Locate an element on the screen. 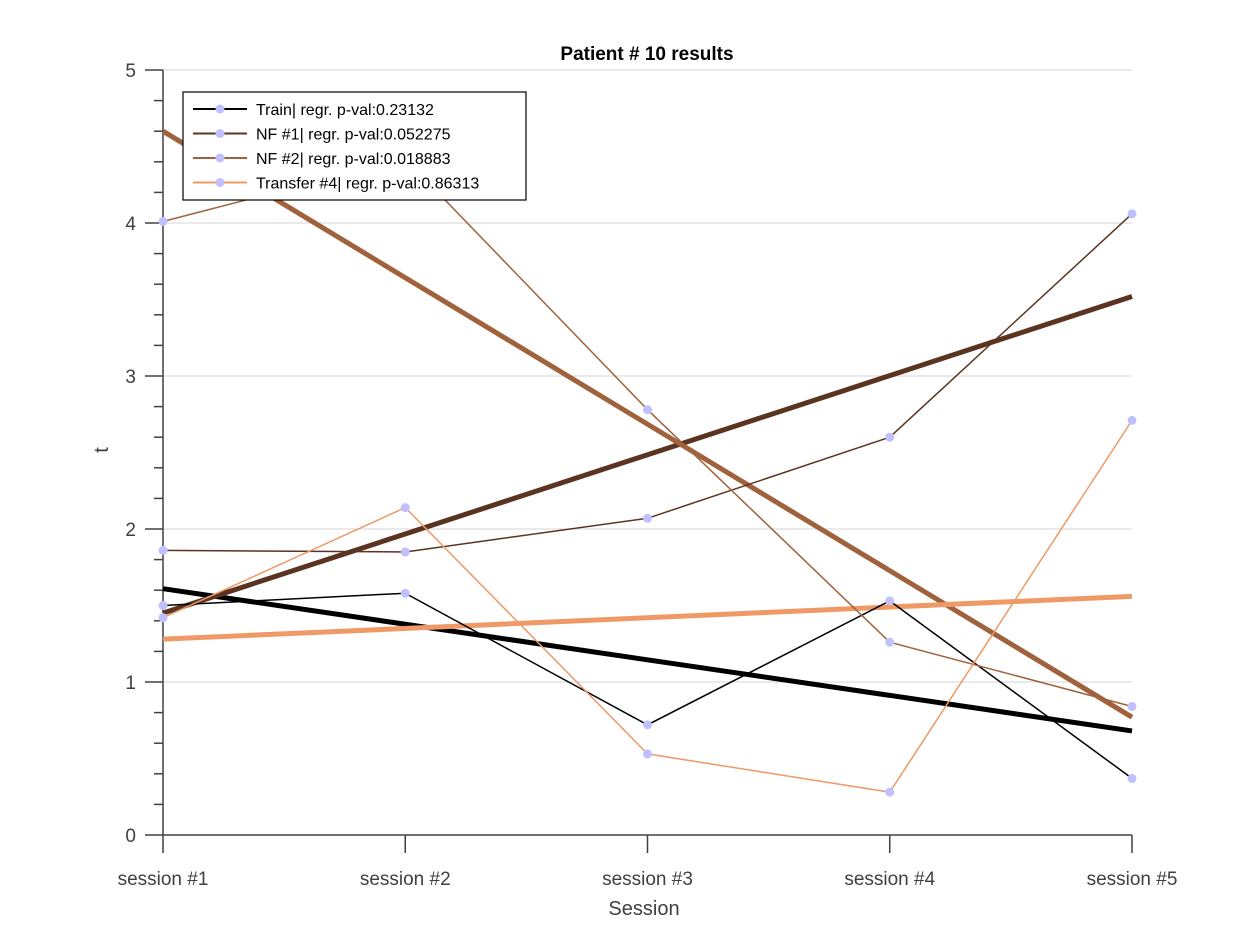  y-tick-label: 3 is located at coordinates (130, 377).